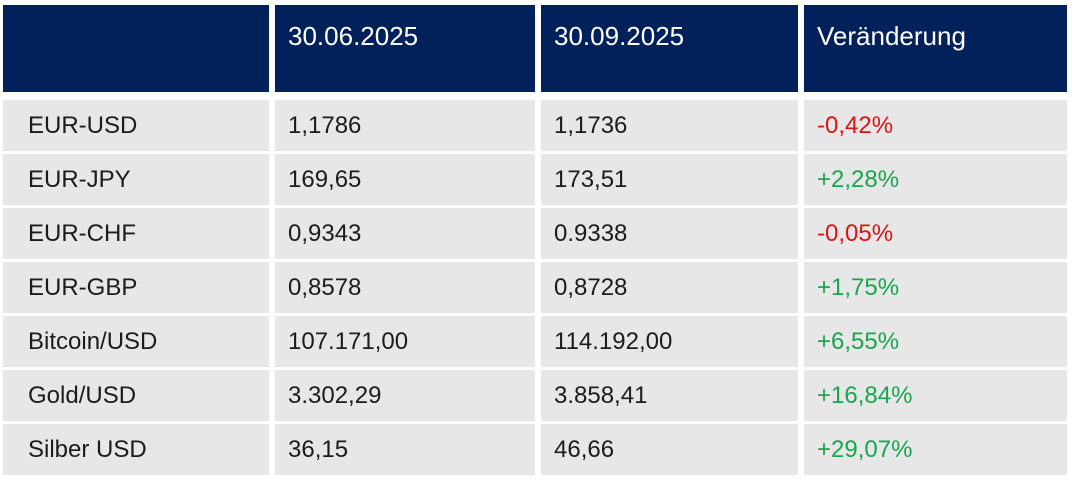  What do you see at coordinates (935, 287) in the screenshot?
I see `change-cell: +1,75%` at bounding box center [935, 287].